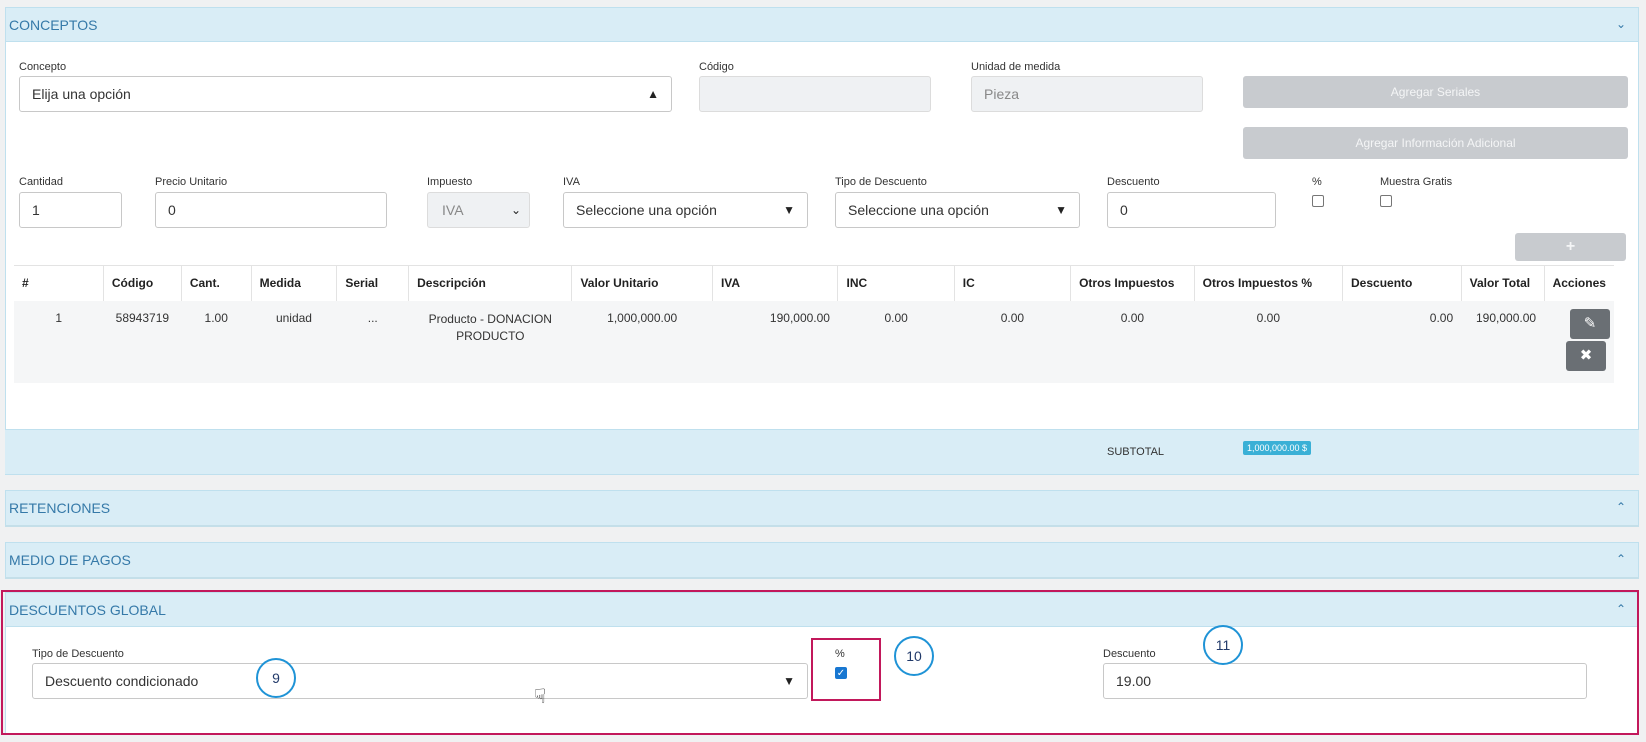 The image size is (1646, 742). I want to click on pct-checkbox, so click(1318, 201).